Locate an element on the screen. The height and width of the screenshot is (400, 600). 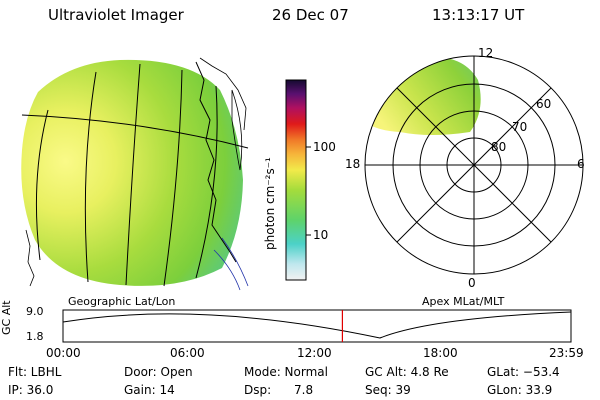
status-glat: GLat: −53.4 is located at coordinates (523, 372).